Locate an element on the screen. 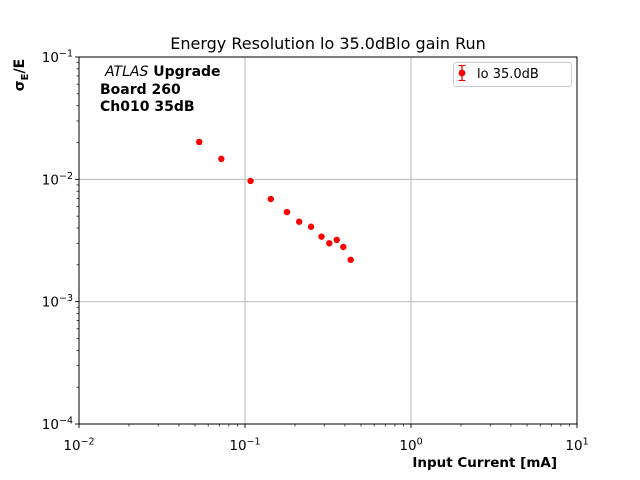 Image resolution: width=640 pixels, height=480 pixels. tick-label: 10⁰ is located at coordinates (410, 446).